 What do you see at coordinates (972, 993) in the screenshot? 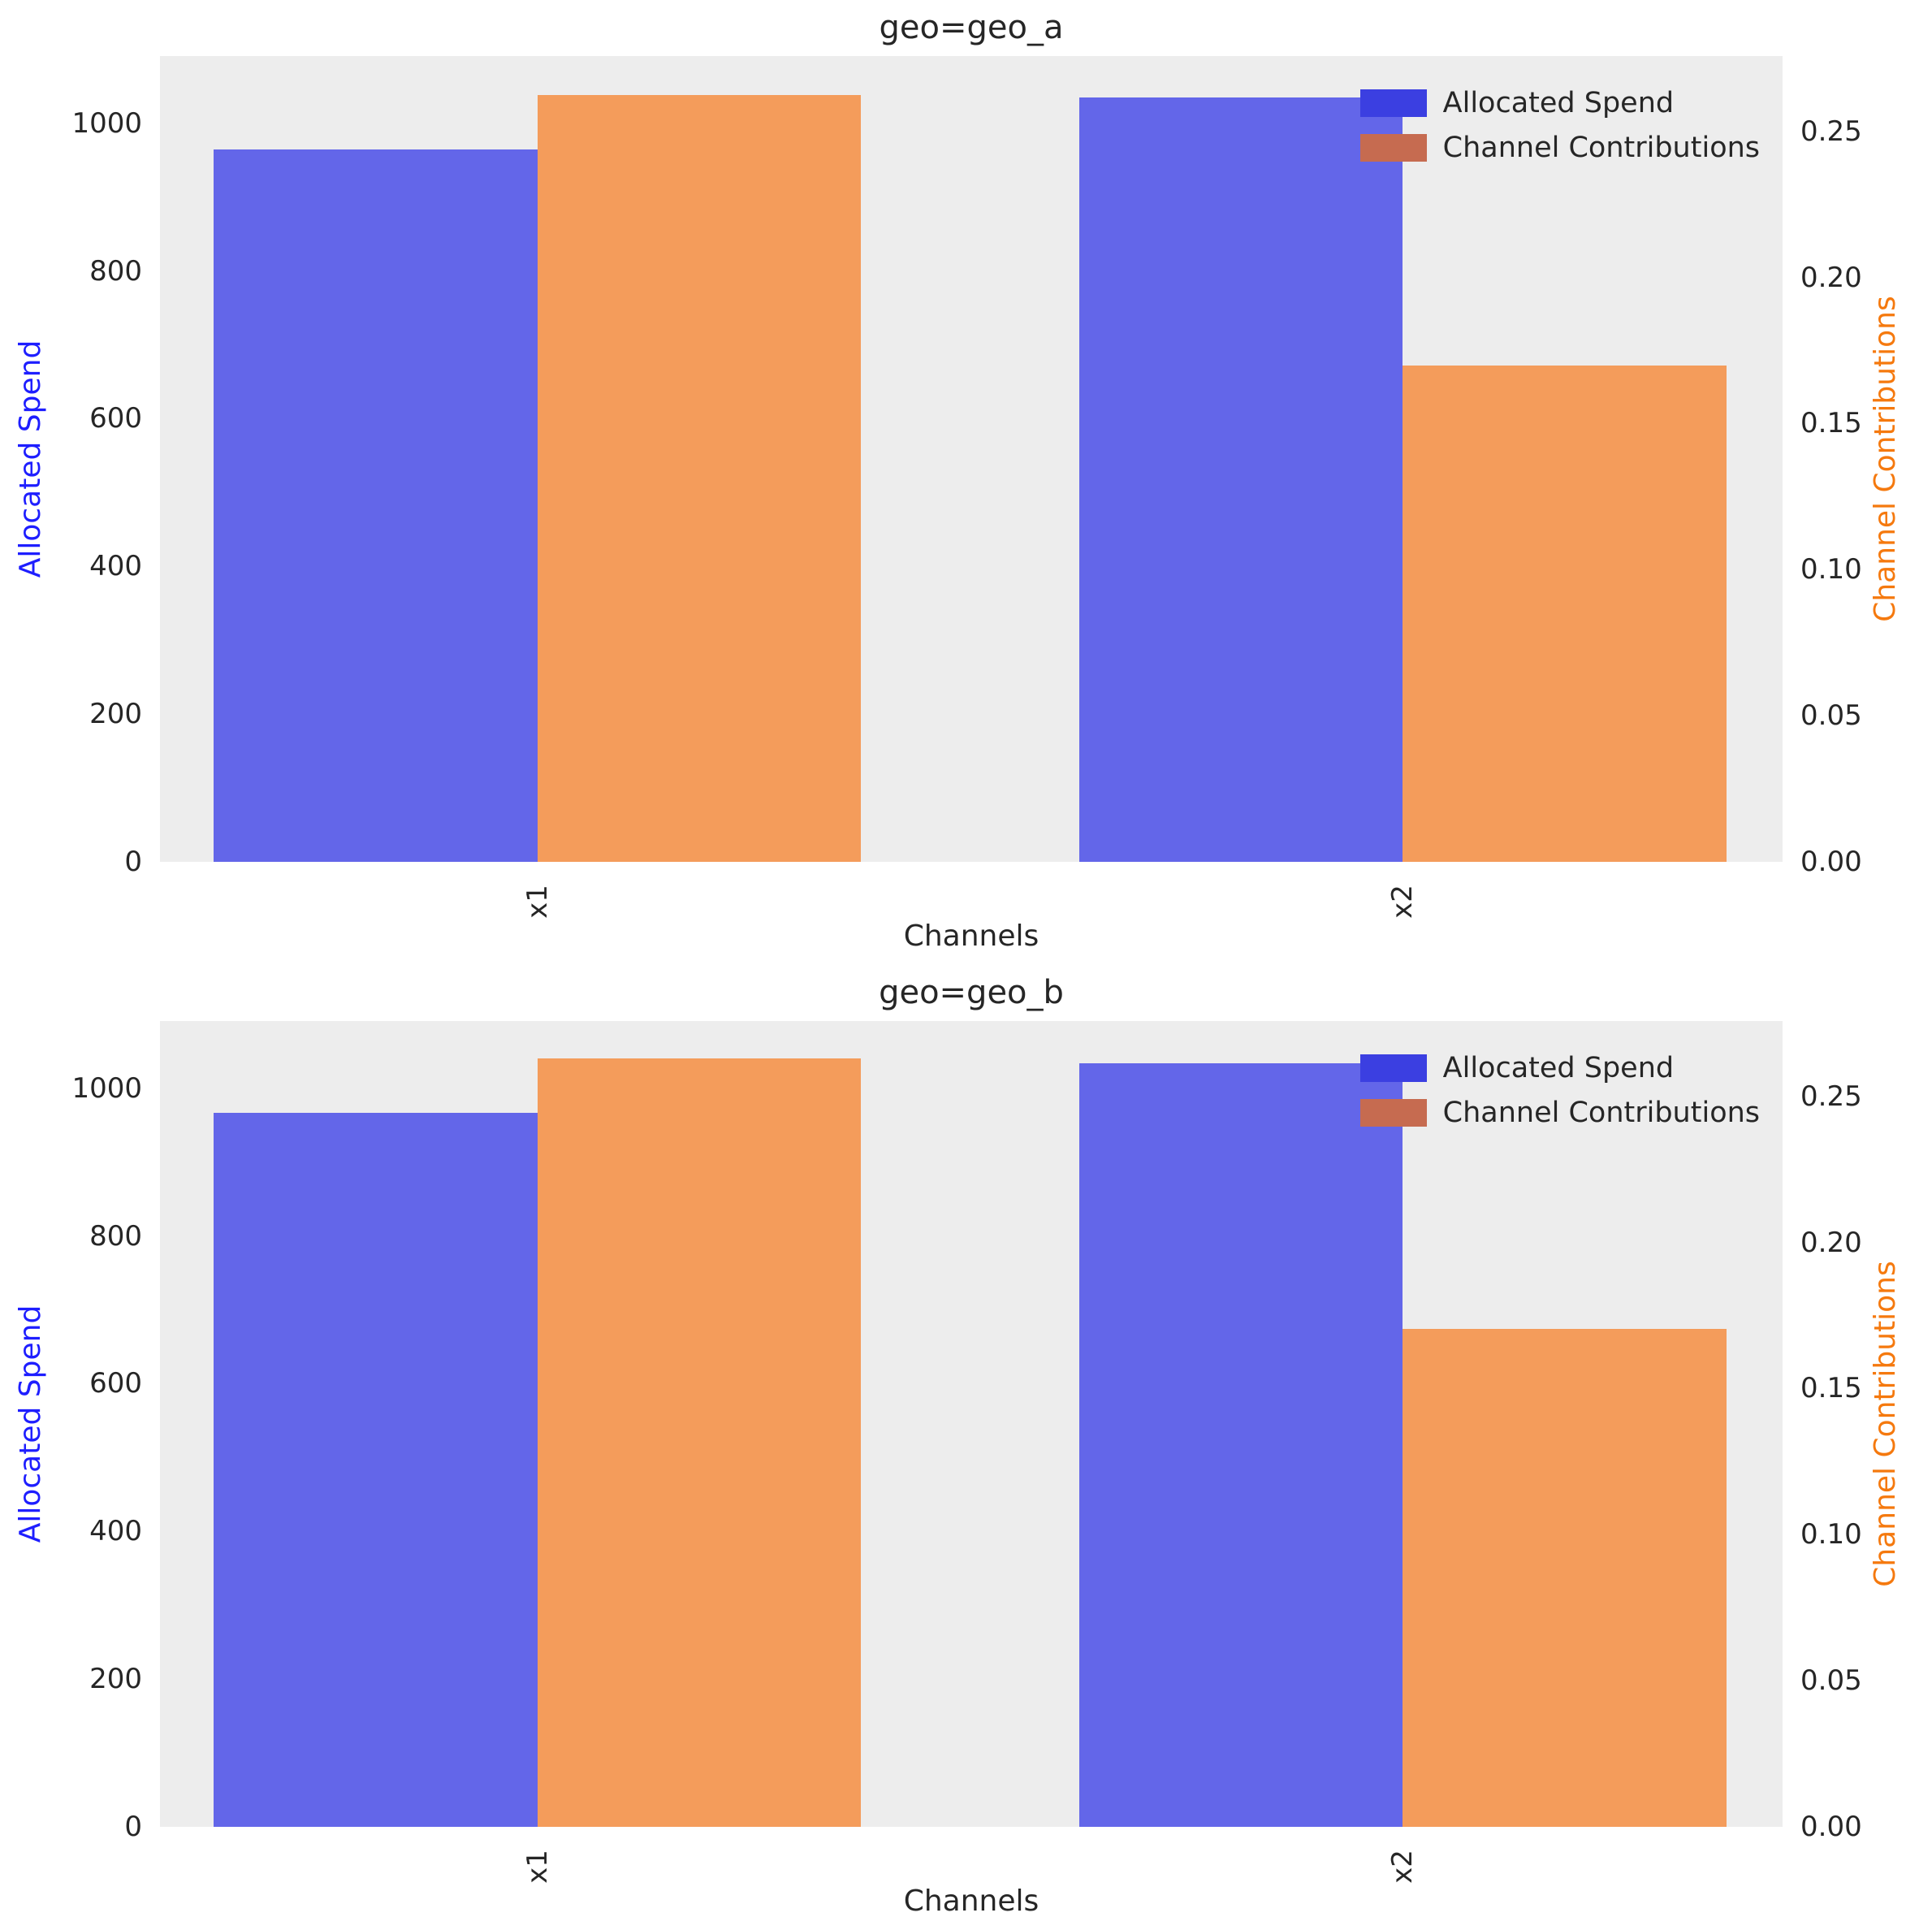
I see `subplot-title: geo=geo_b` at bounding box center [972, 993].